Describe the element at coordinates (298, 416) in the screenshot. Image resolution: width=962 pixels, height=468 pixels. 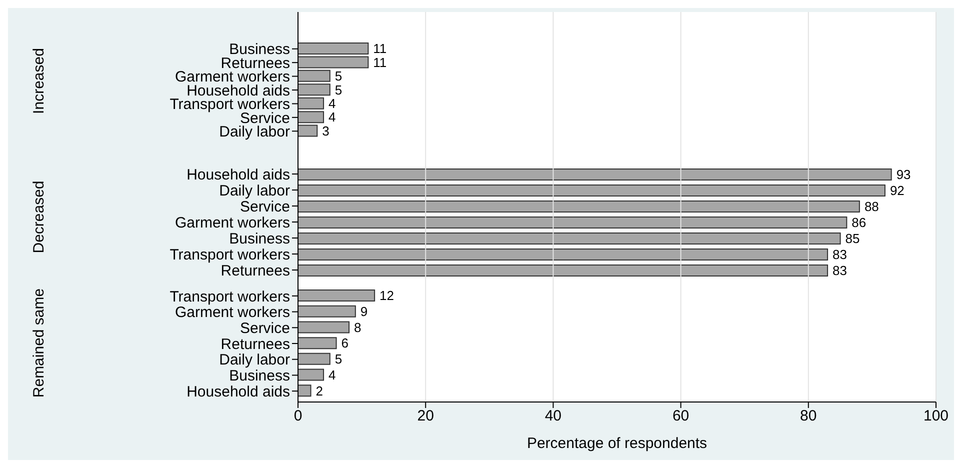
I see `x-tick-label: 0` at that location.